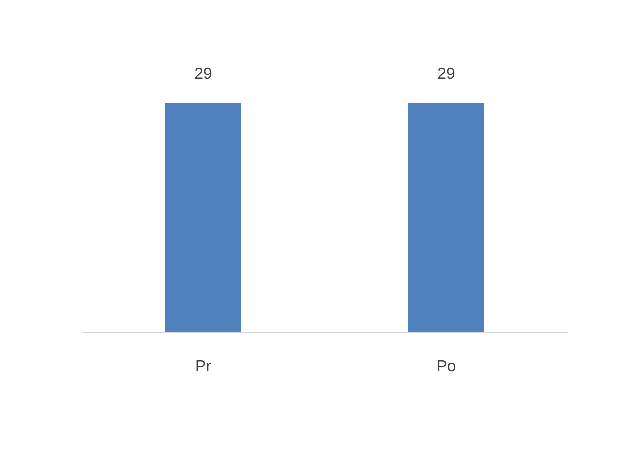 The height and width of the screenshot is (467, 641). I want to click on x-tick-label: Pr, so click(204, 367).